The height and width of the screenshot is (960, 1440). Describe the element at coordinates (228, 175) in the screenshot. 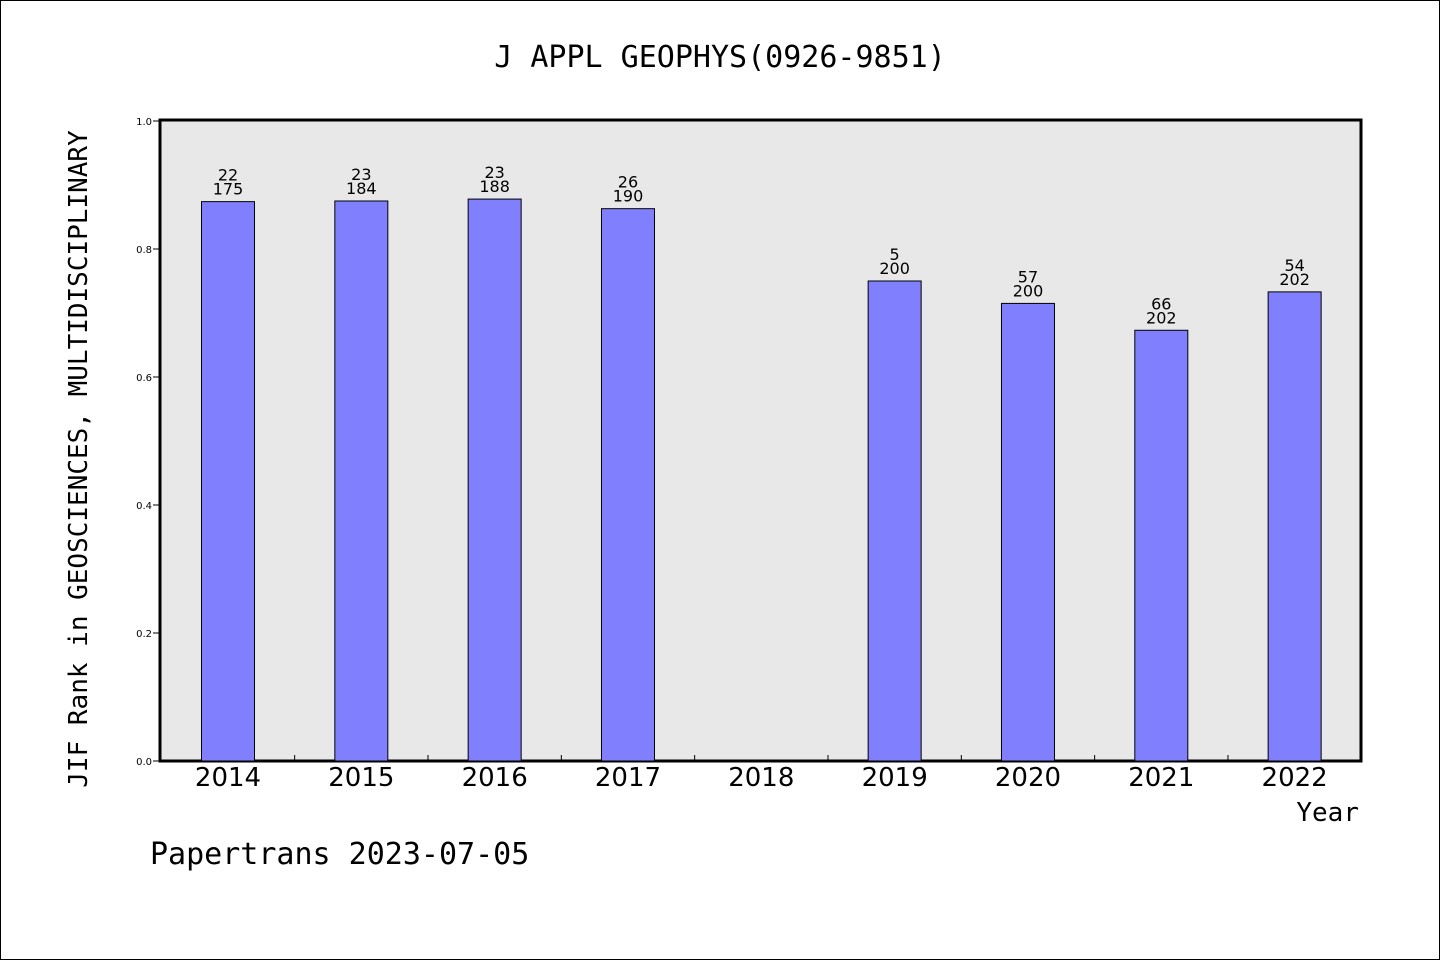

I see `bar-rank-label: 22` at that location.